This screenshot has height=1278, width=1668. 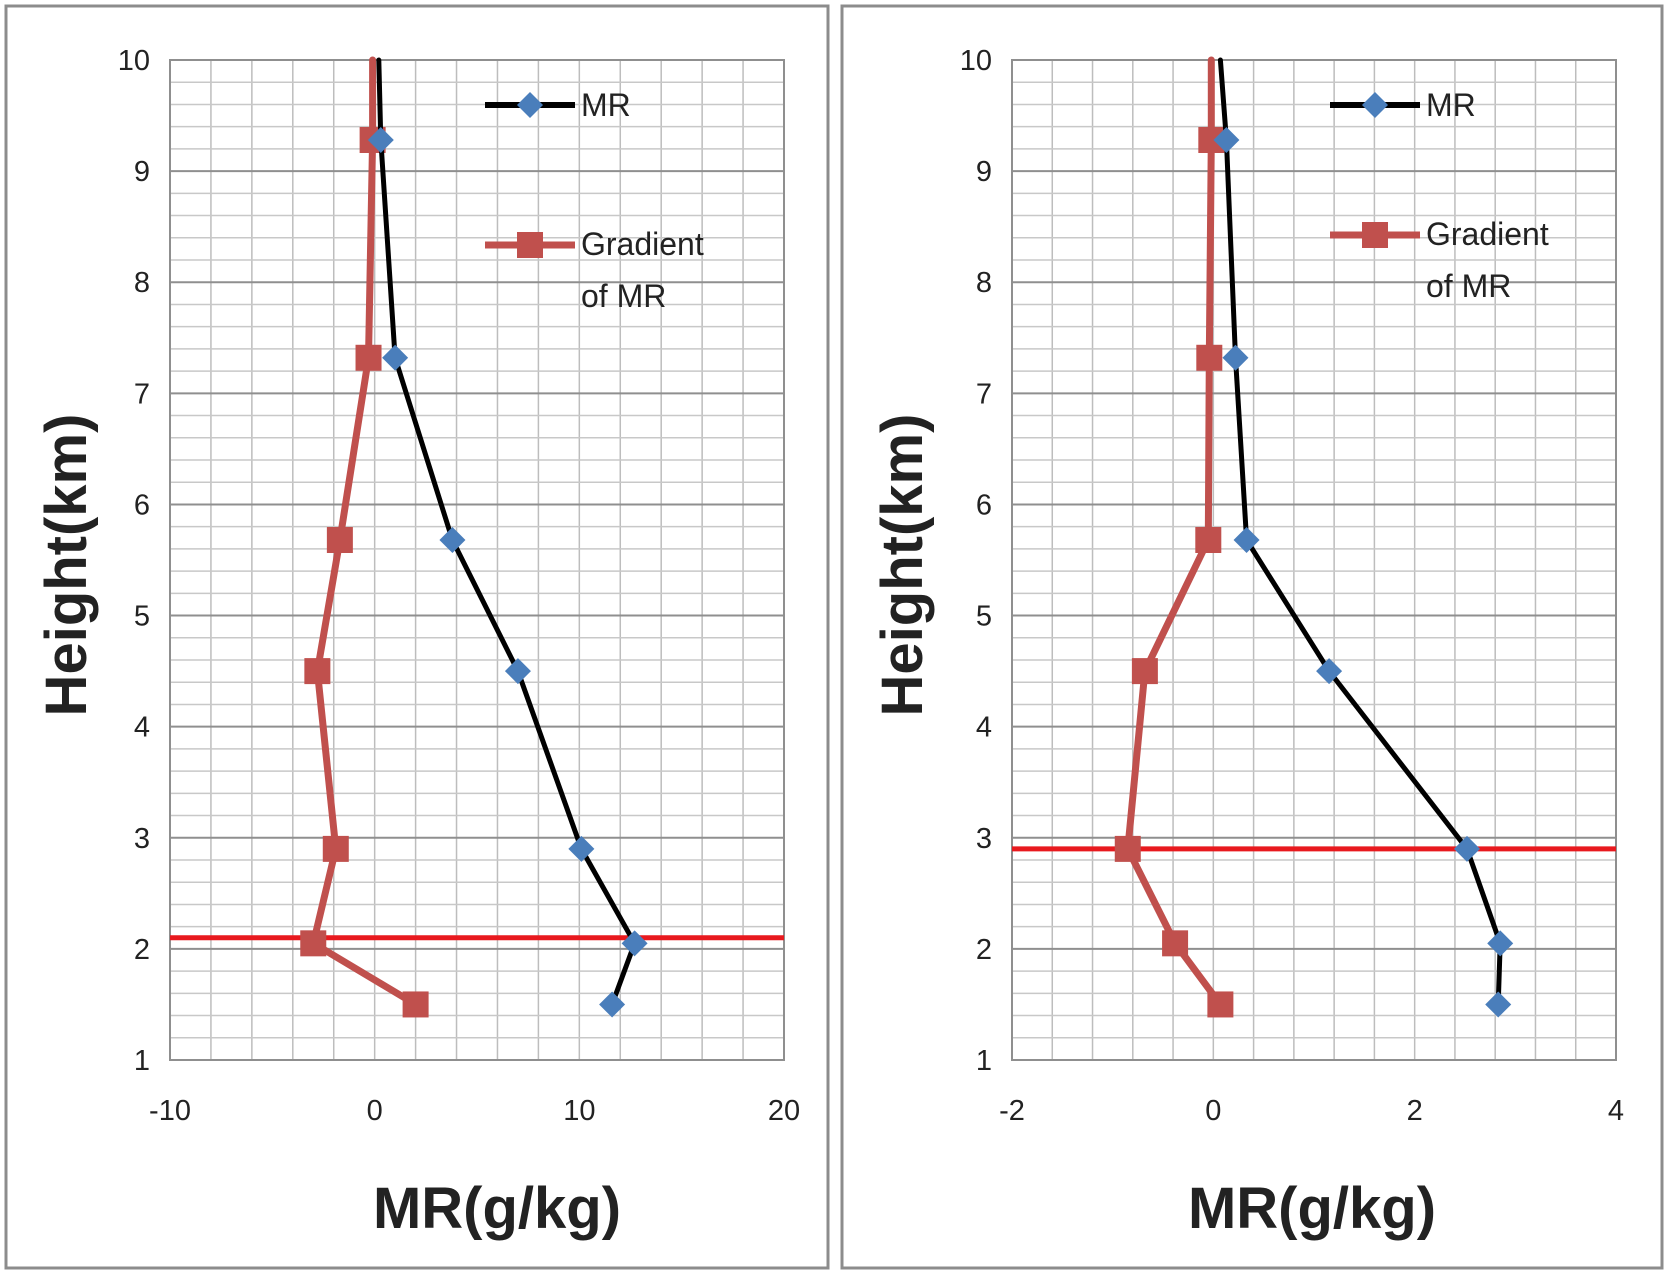 What do you see at coordinates (1415, 1111) in the screenshot?
I see `x-tick-label: 2` at bounding box center [1415, 1111].